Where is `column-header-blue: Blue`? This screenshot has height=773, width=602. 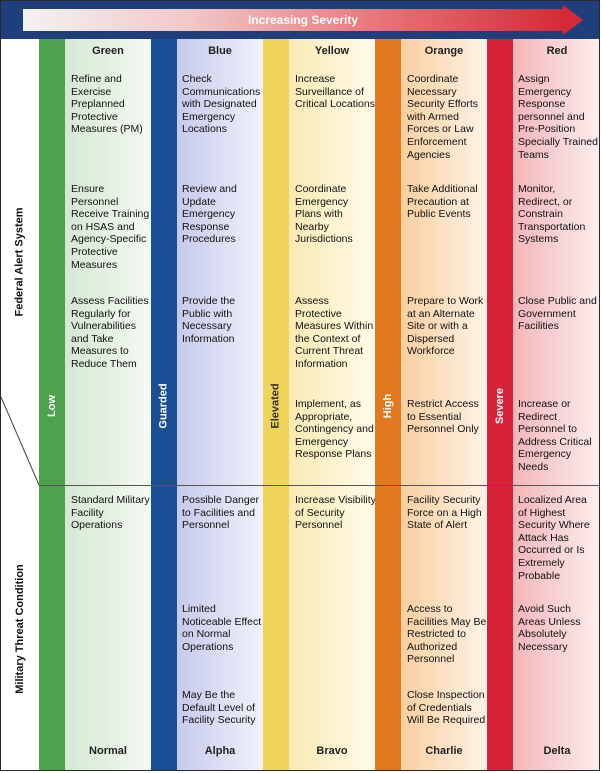
column-header-blue: Blue is located at coordinates (220, 51).